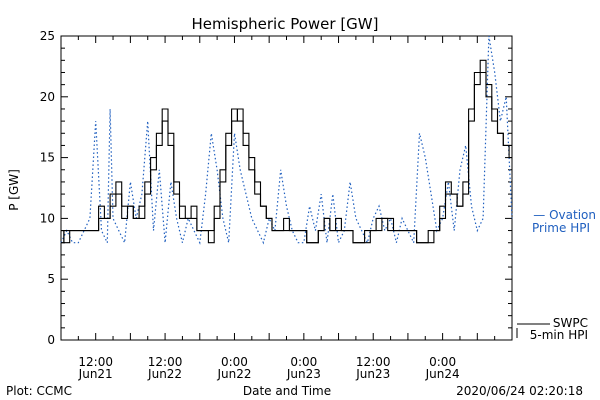  What do you see at coordinates (39, 391) in the screenshot?
I see `footer-left: Plot: CCMC` at bounding box center [39, 391].